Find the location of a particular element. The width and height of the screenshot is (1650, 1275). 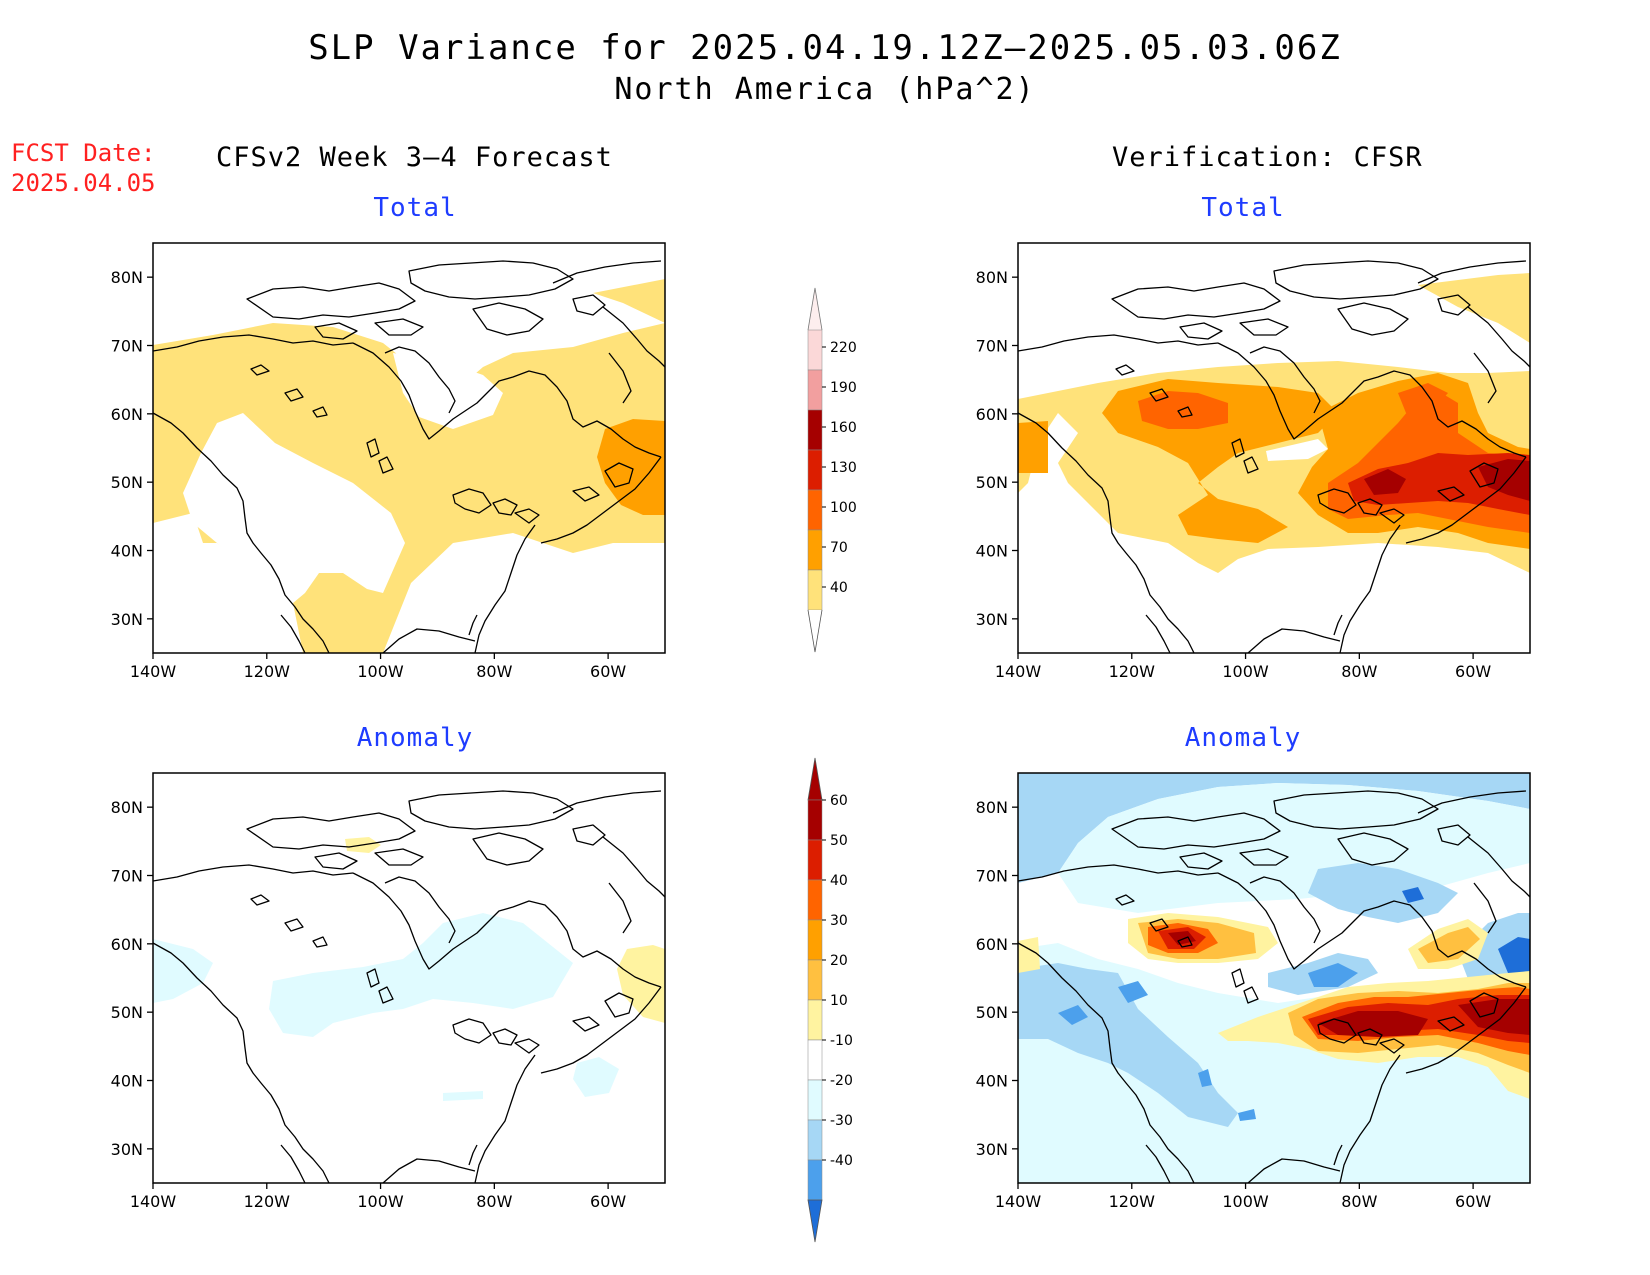

fcst-date: 2025.04.05 is located at coordinates (83, 183).